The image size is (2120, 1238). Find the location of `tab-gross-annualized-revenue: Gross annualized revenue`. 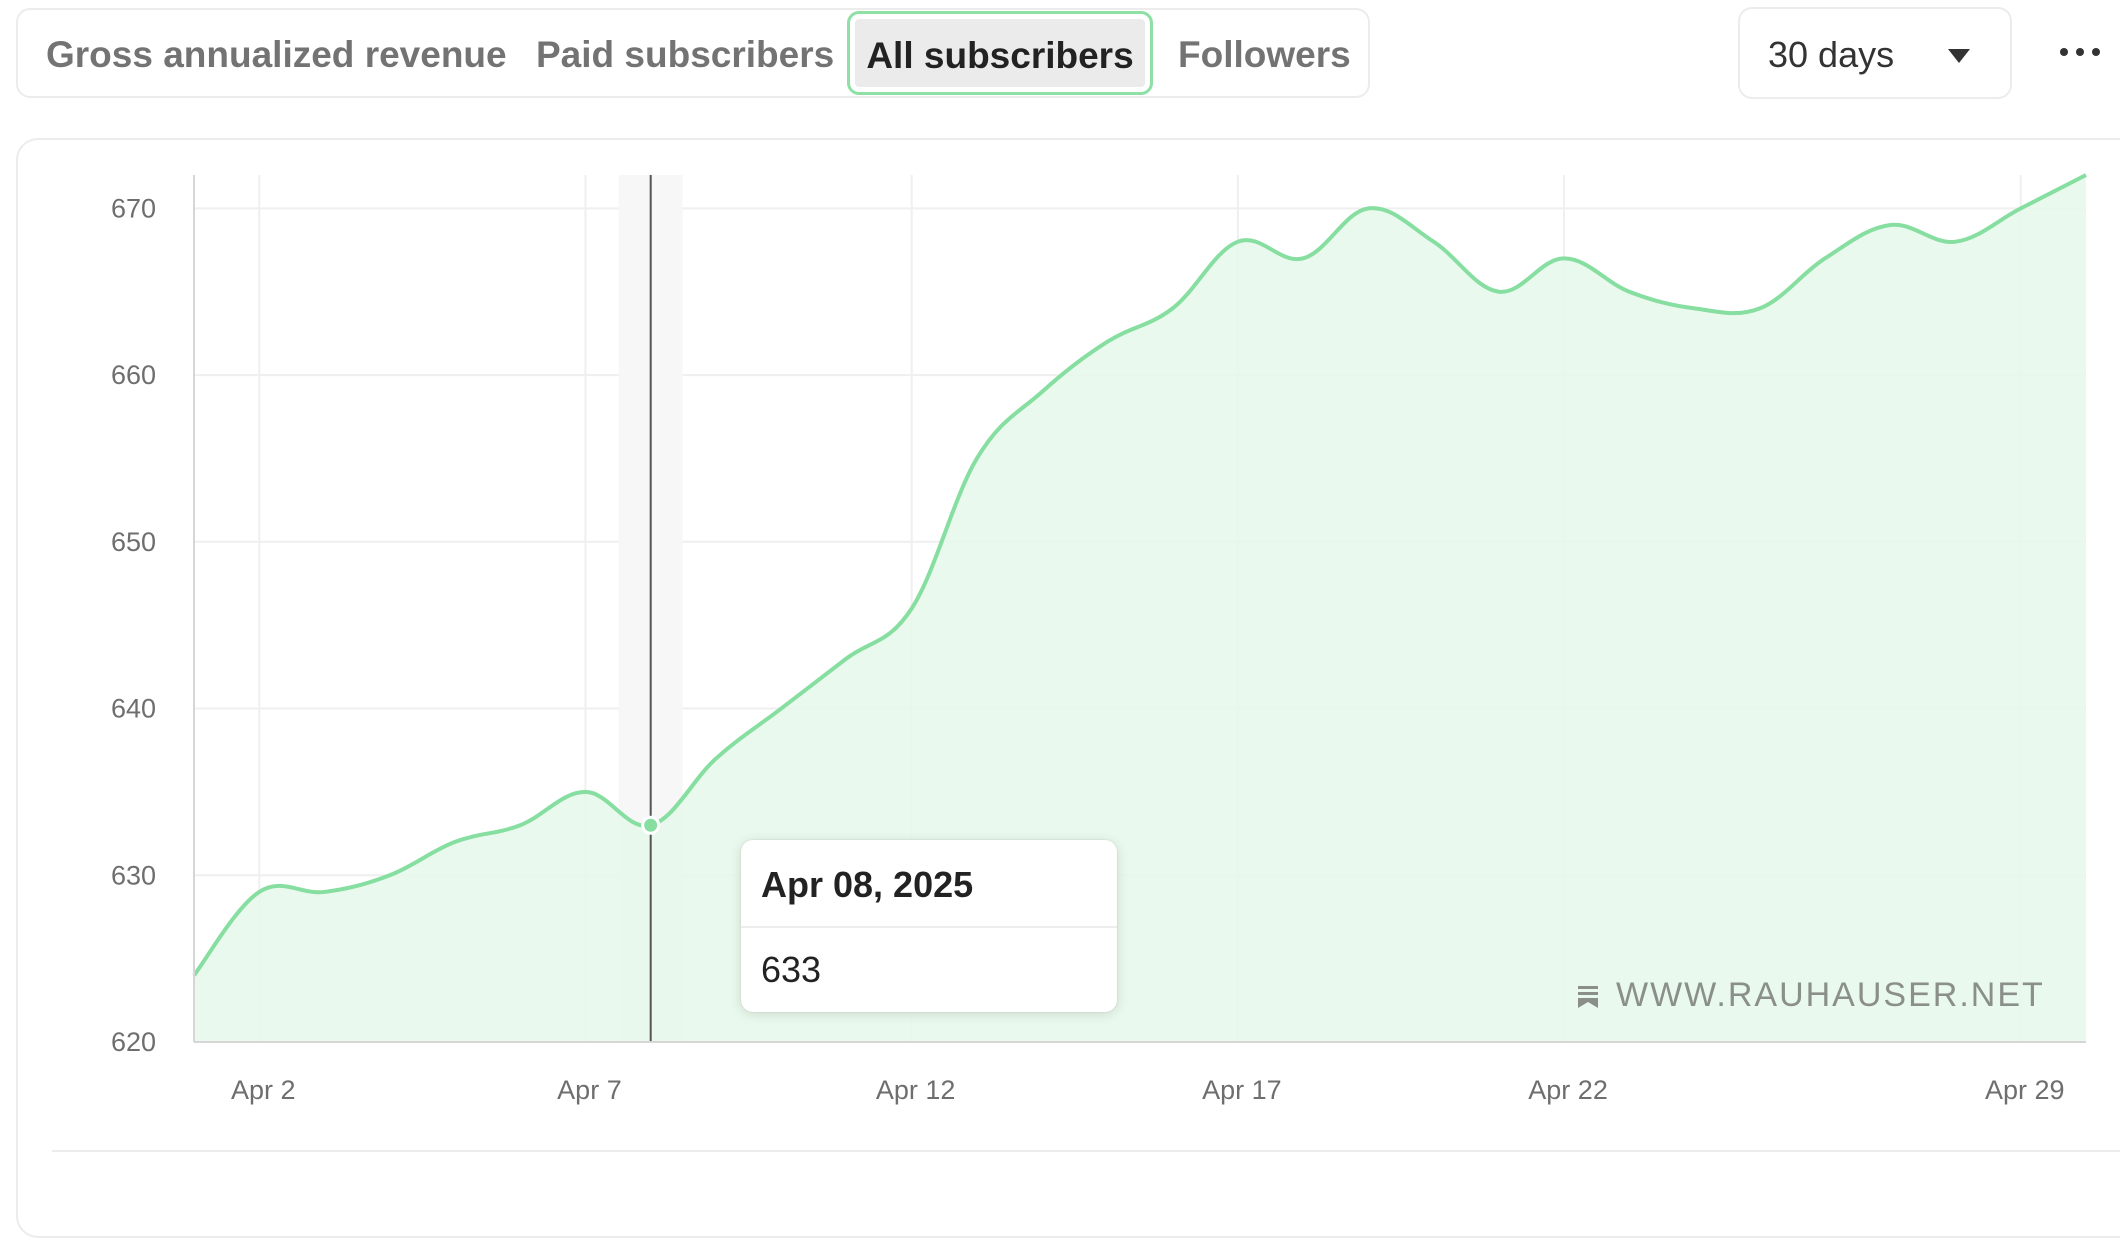

tab-gross-annualized-revenue: Gross annualized revenue is located at coordinates (276, 54).